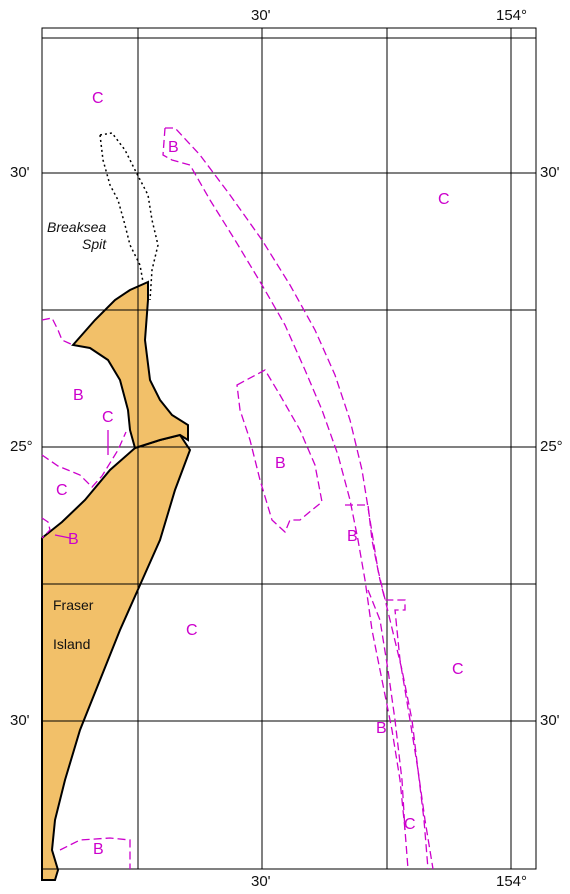 This screenshot has width=570, height=894. I want to click on top-longitude-label-30: 30', so click(261, 15).